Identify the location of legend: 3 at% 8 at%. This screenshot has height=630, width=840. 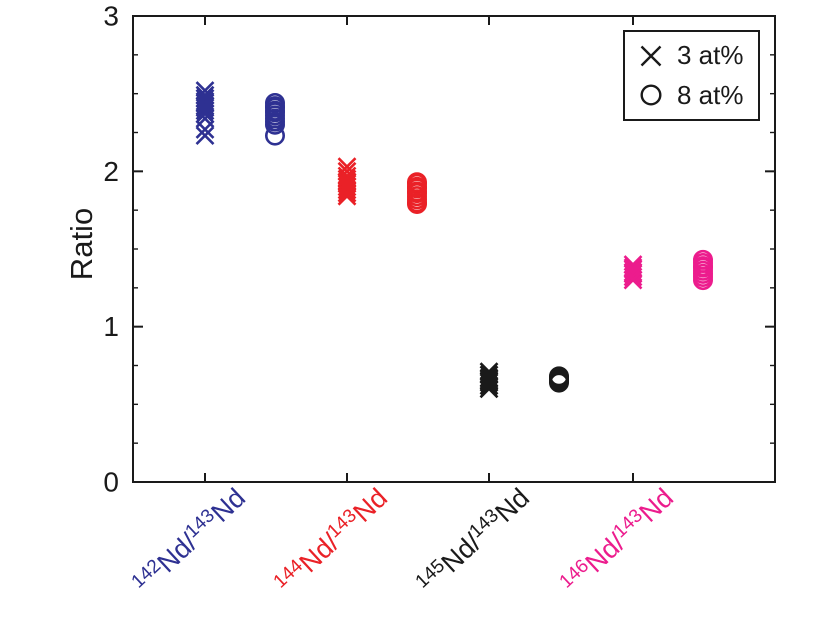
(691, 75).